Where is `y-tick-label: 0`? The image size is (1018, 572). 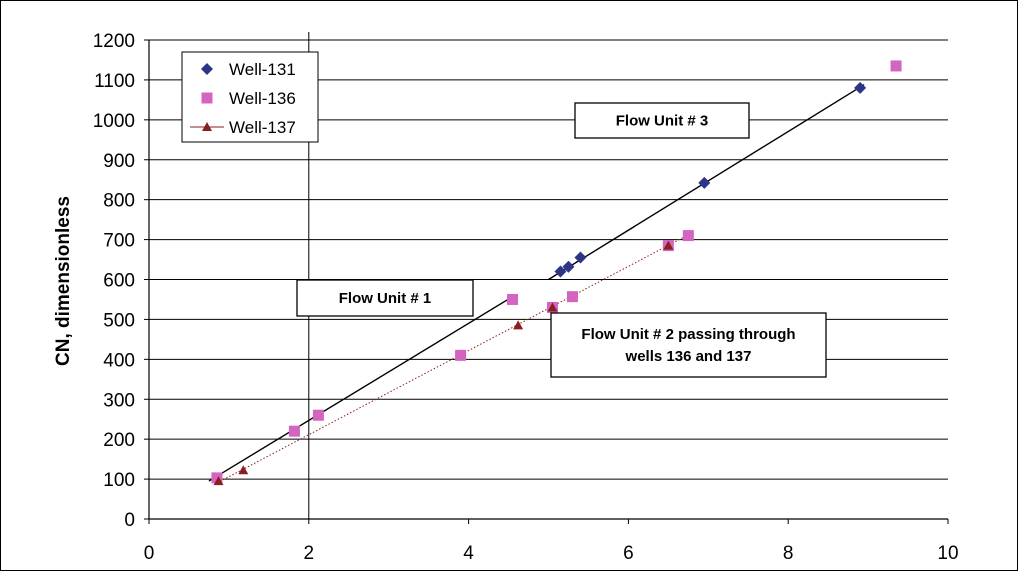 y-tick-label: 0 is located at coordinates (129, 520).